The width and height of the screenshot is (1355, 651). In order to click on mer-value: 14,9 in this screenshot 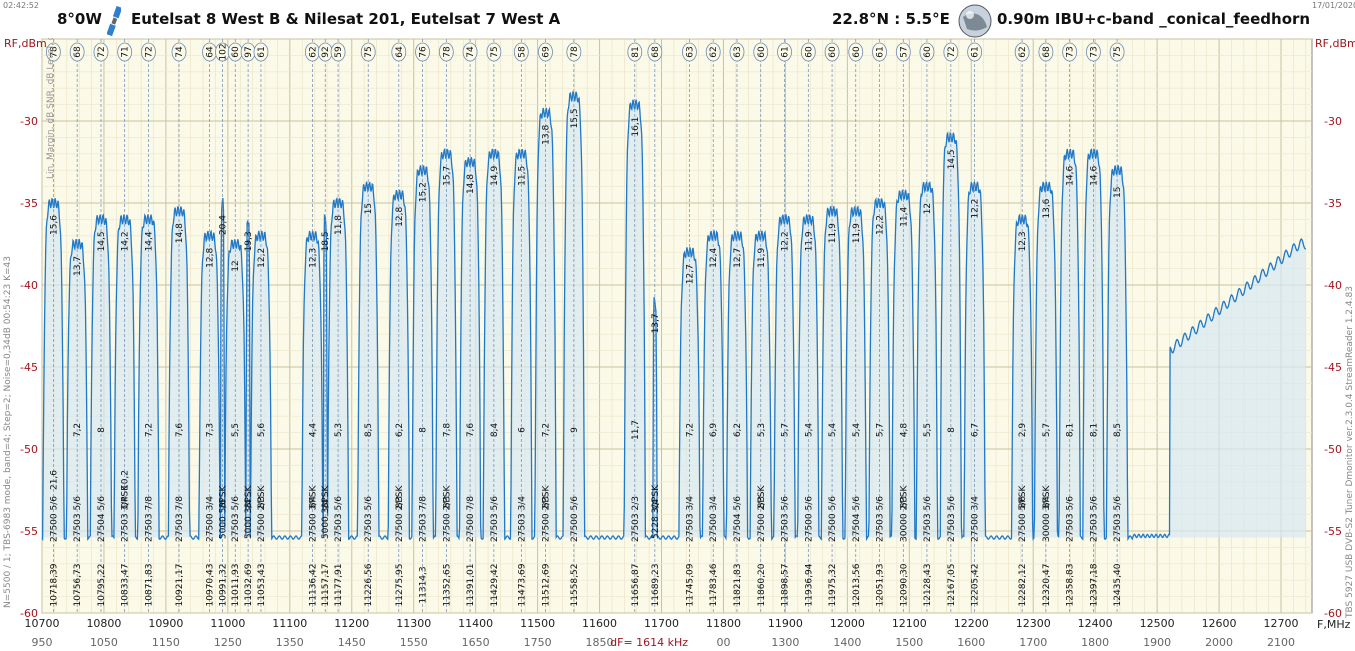, I will do `click(495, 176)`.